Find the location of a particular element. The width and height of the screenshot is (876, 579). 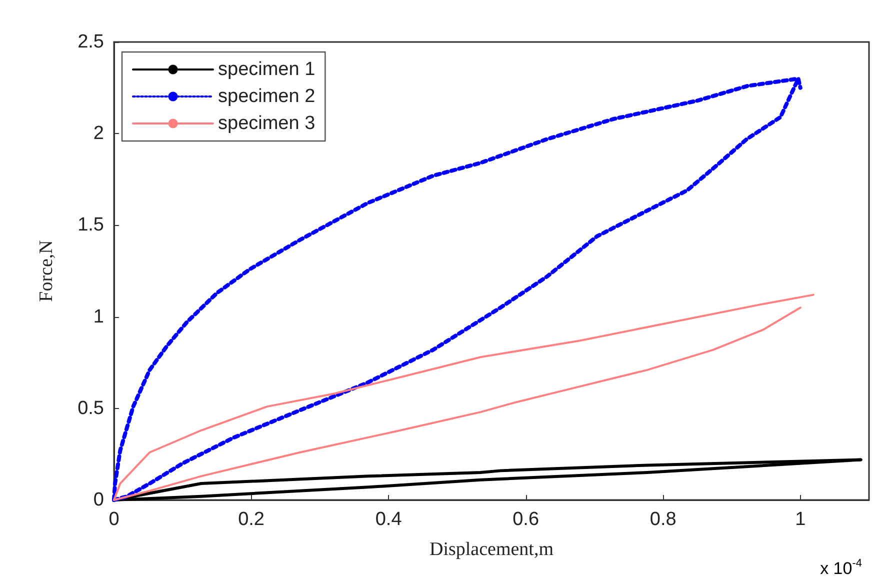

y-tick-label: 1.5 is located at coordinates (91, 225).